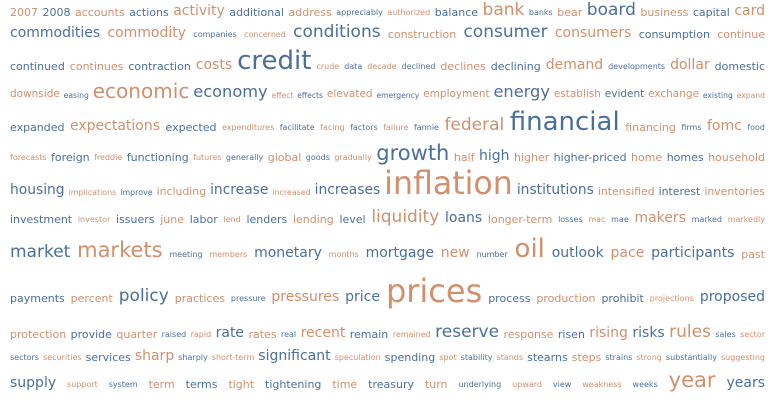  What do you see at coordinates (674, 34) in the screenshot?
I see `word-consumption: consumption` at bounding box center [674, 34].